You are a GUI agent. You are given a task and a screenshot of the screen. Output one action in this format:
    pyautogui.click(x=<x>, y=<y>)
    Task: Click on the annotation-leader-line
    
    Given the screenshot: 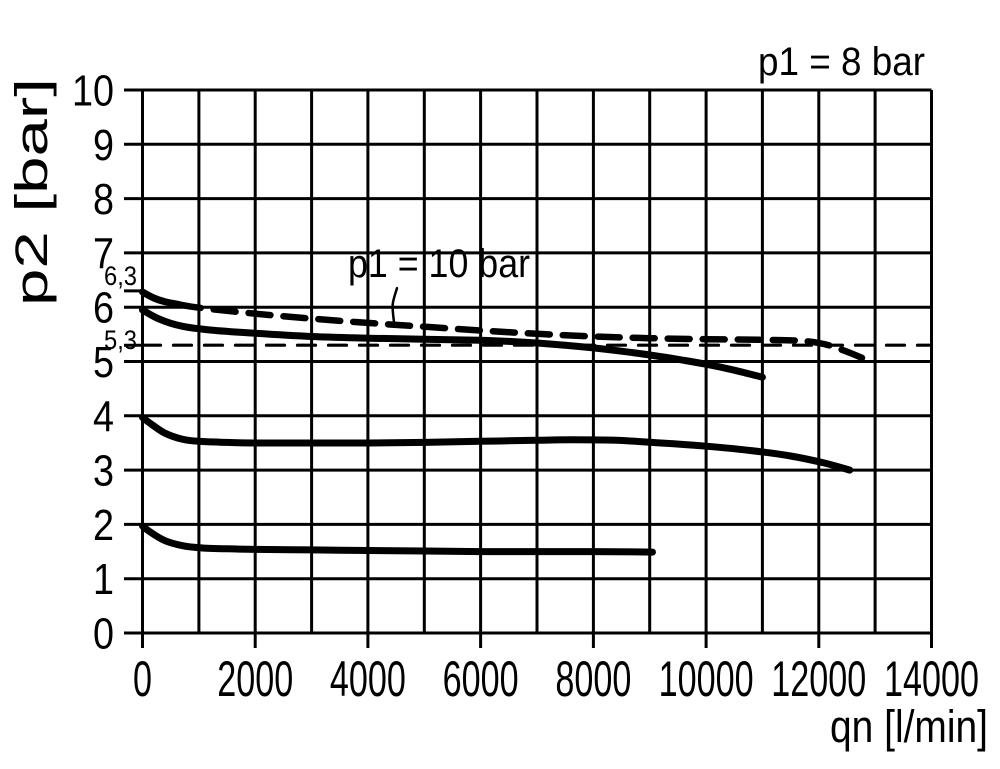 What is the action you would take?
    pyautogui.click(x=395, y=305)
    